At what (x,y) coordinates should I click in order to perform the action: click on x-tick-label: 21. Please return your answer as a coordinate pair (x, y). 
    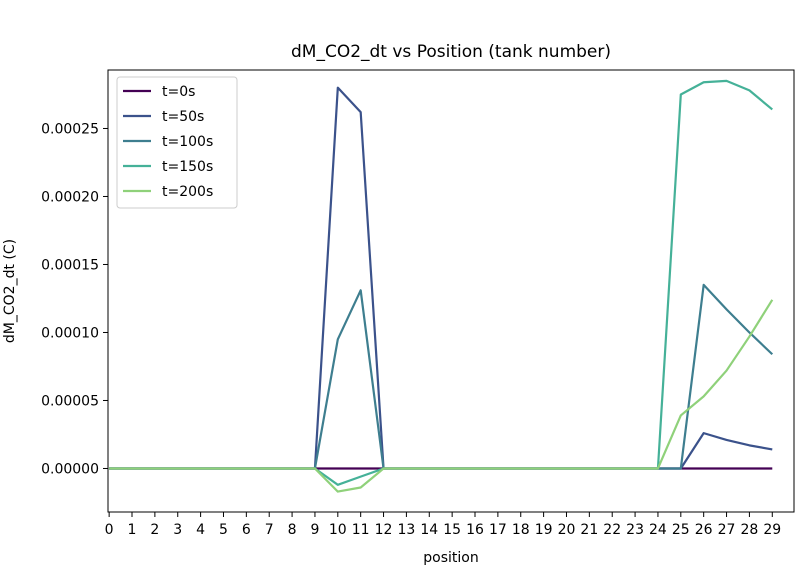
    Looking at the image, I should click on (589, 530).